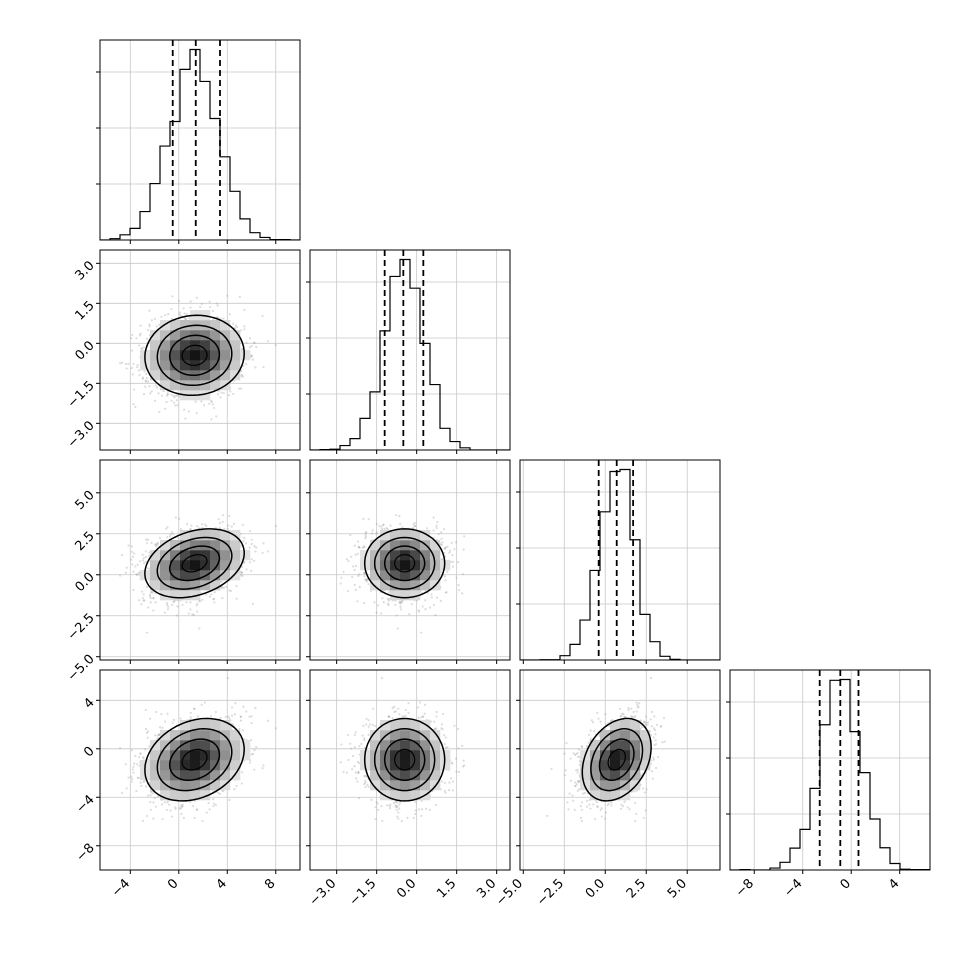 This screenshot has height=970, width=970. I want to click on y-tick-label: 0.0, so click(84, 350).